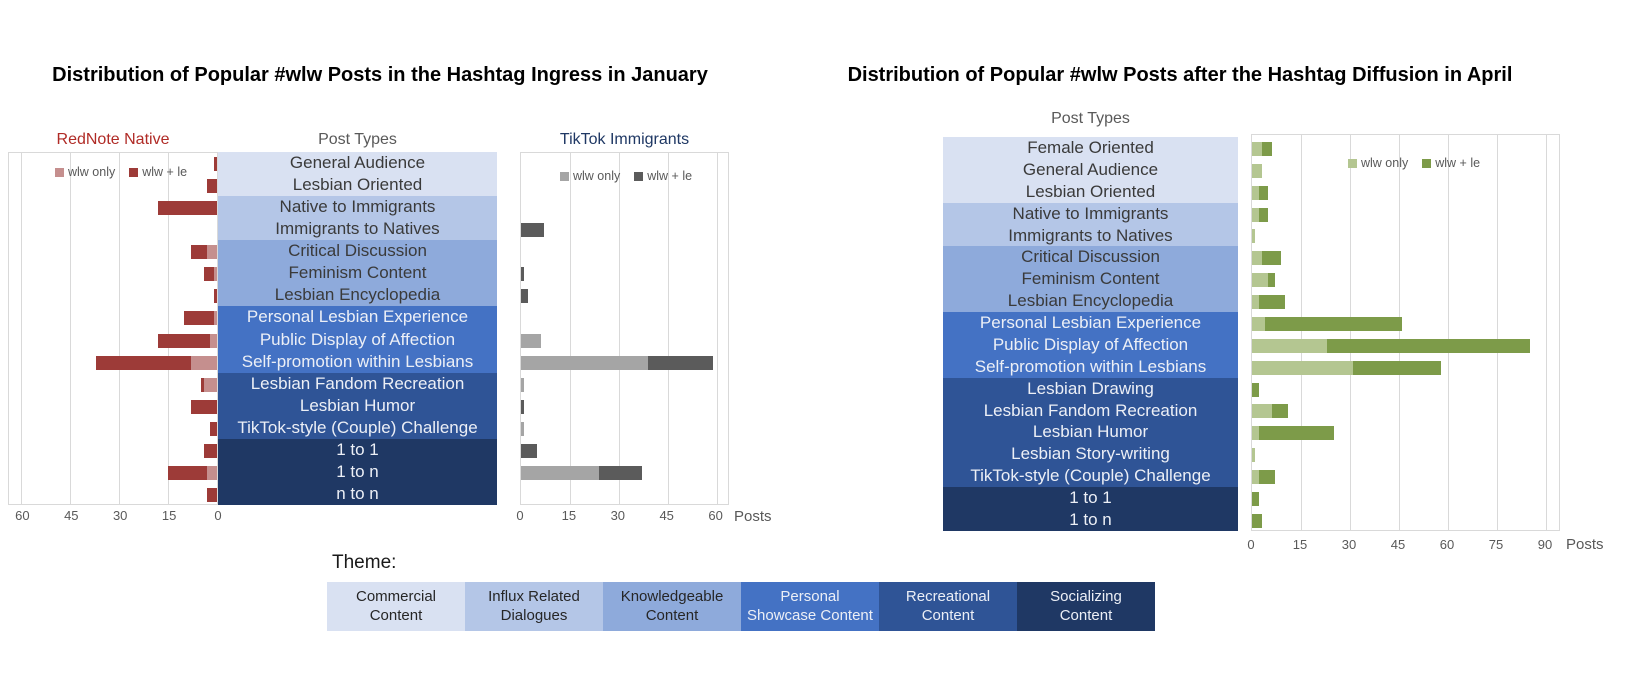  I want to click on x-tick-label: 15, so click(169, 515).